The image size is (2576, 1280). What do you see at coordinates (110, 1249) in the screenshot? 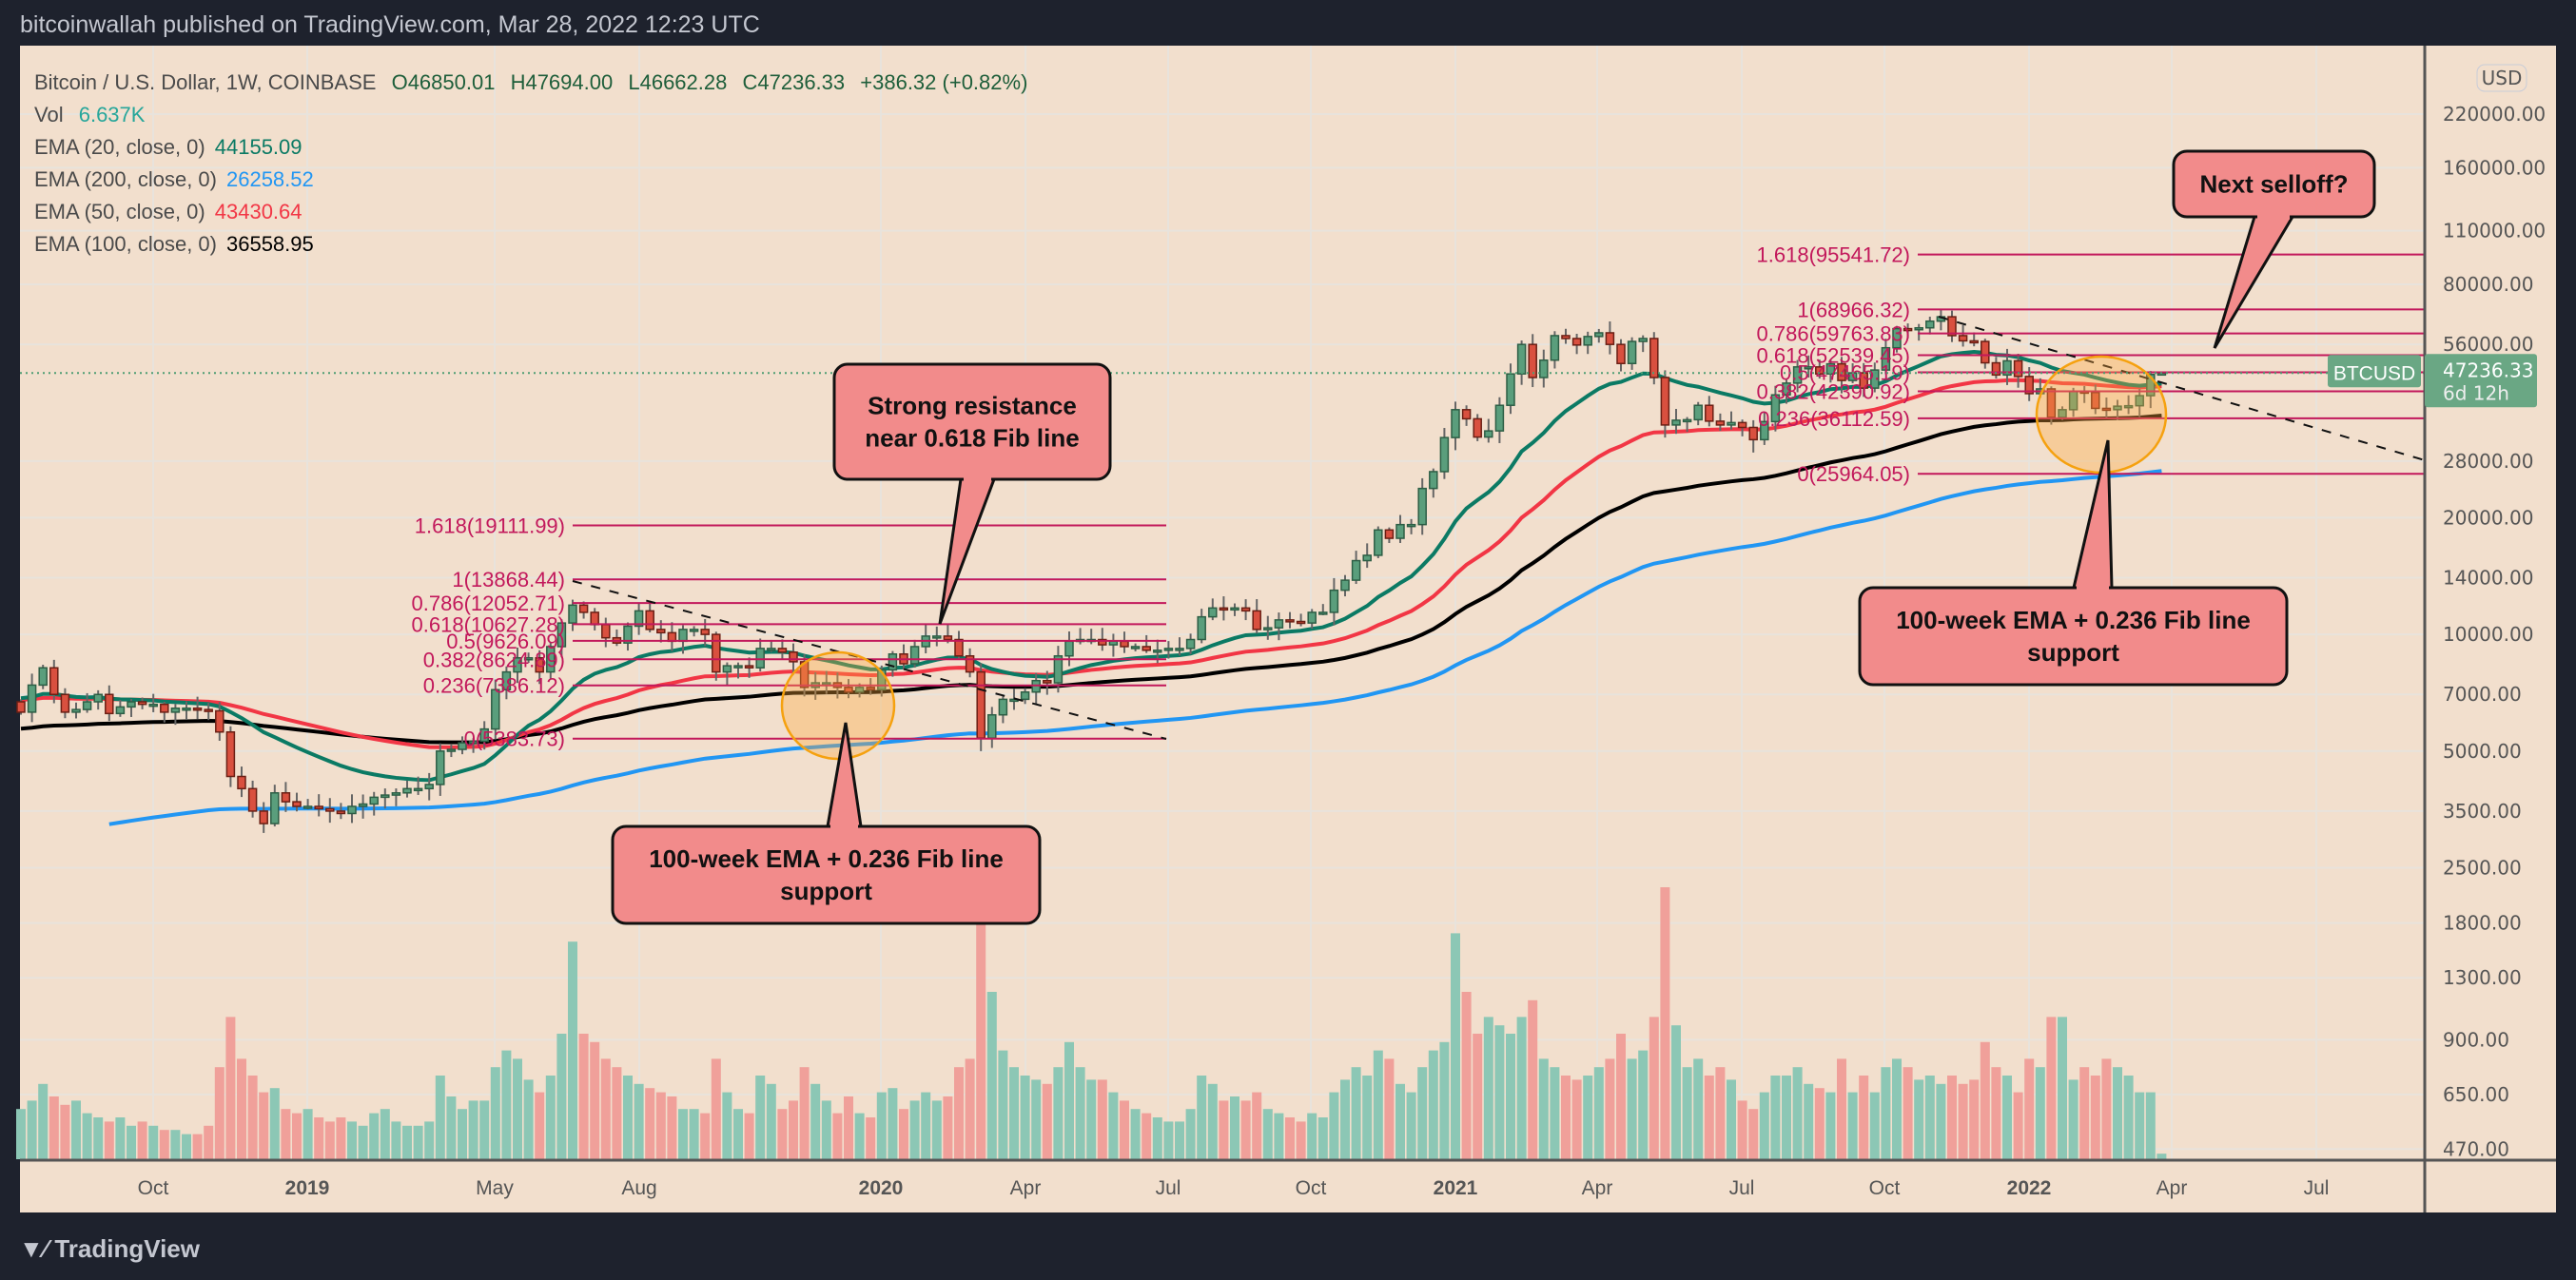
I see `tradingview-logo: ▼⁄ TradingView` at bounding box center [110, 1249].